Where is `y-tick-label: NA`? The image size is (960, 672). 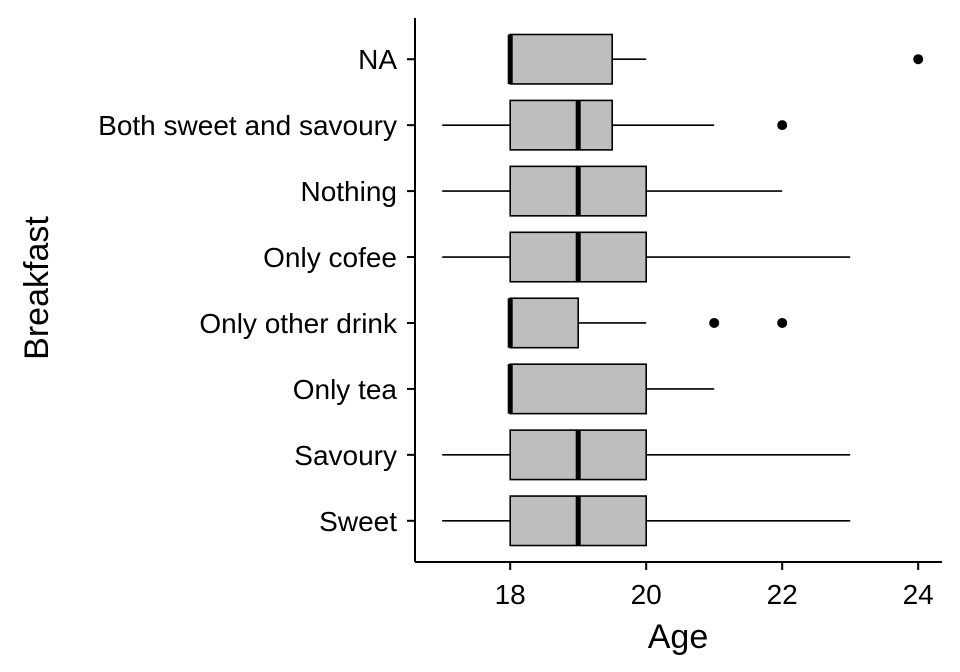
y-tick-label: NA is located at coordinates (377, 59).